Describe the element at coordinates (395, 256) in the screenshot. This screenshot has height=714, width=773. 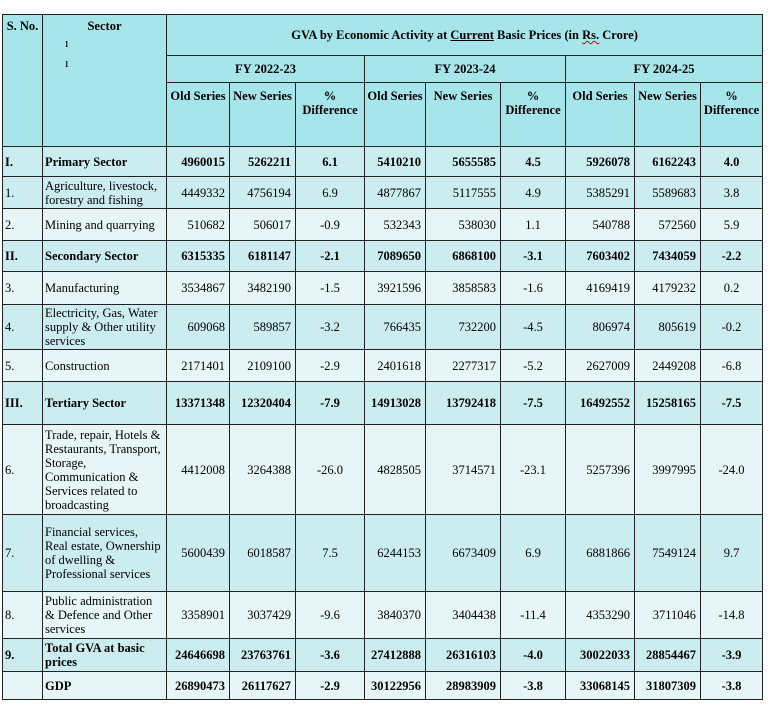
I see `value-cell: 7089650` at that location.